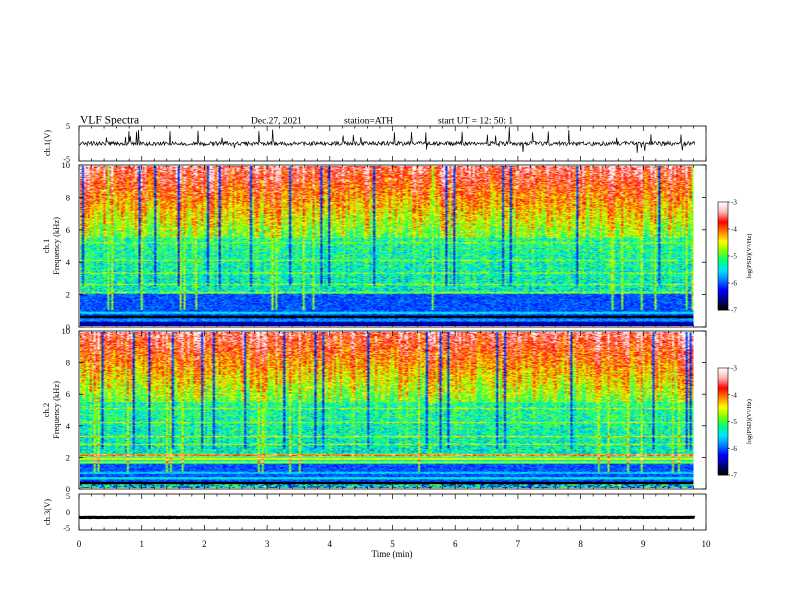 The image size is (792, 612). Describe the element at coordinates (68, 197) in the screenshot. I see `ytick-label: 8` at that location.